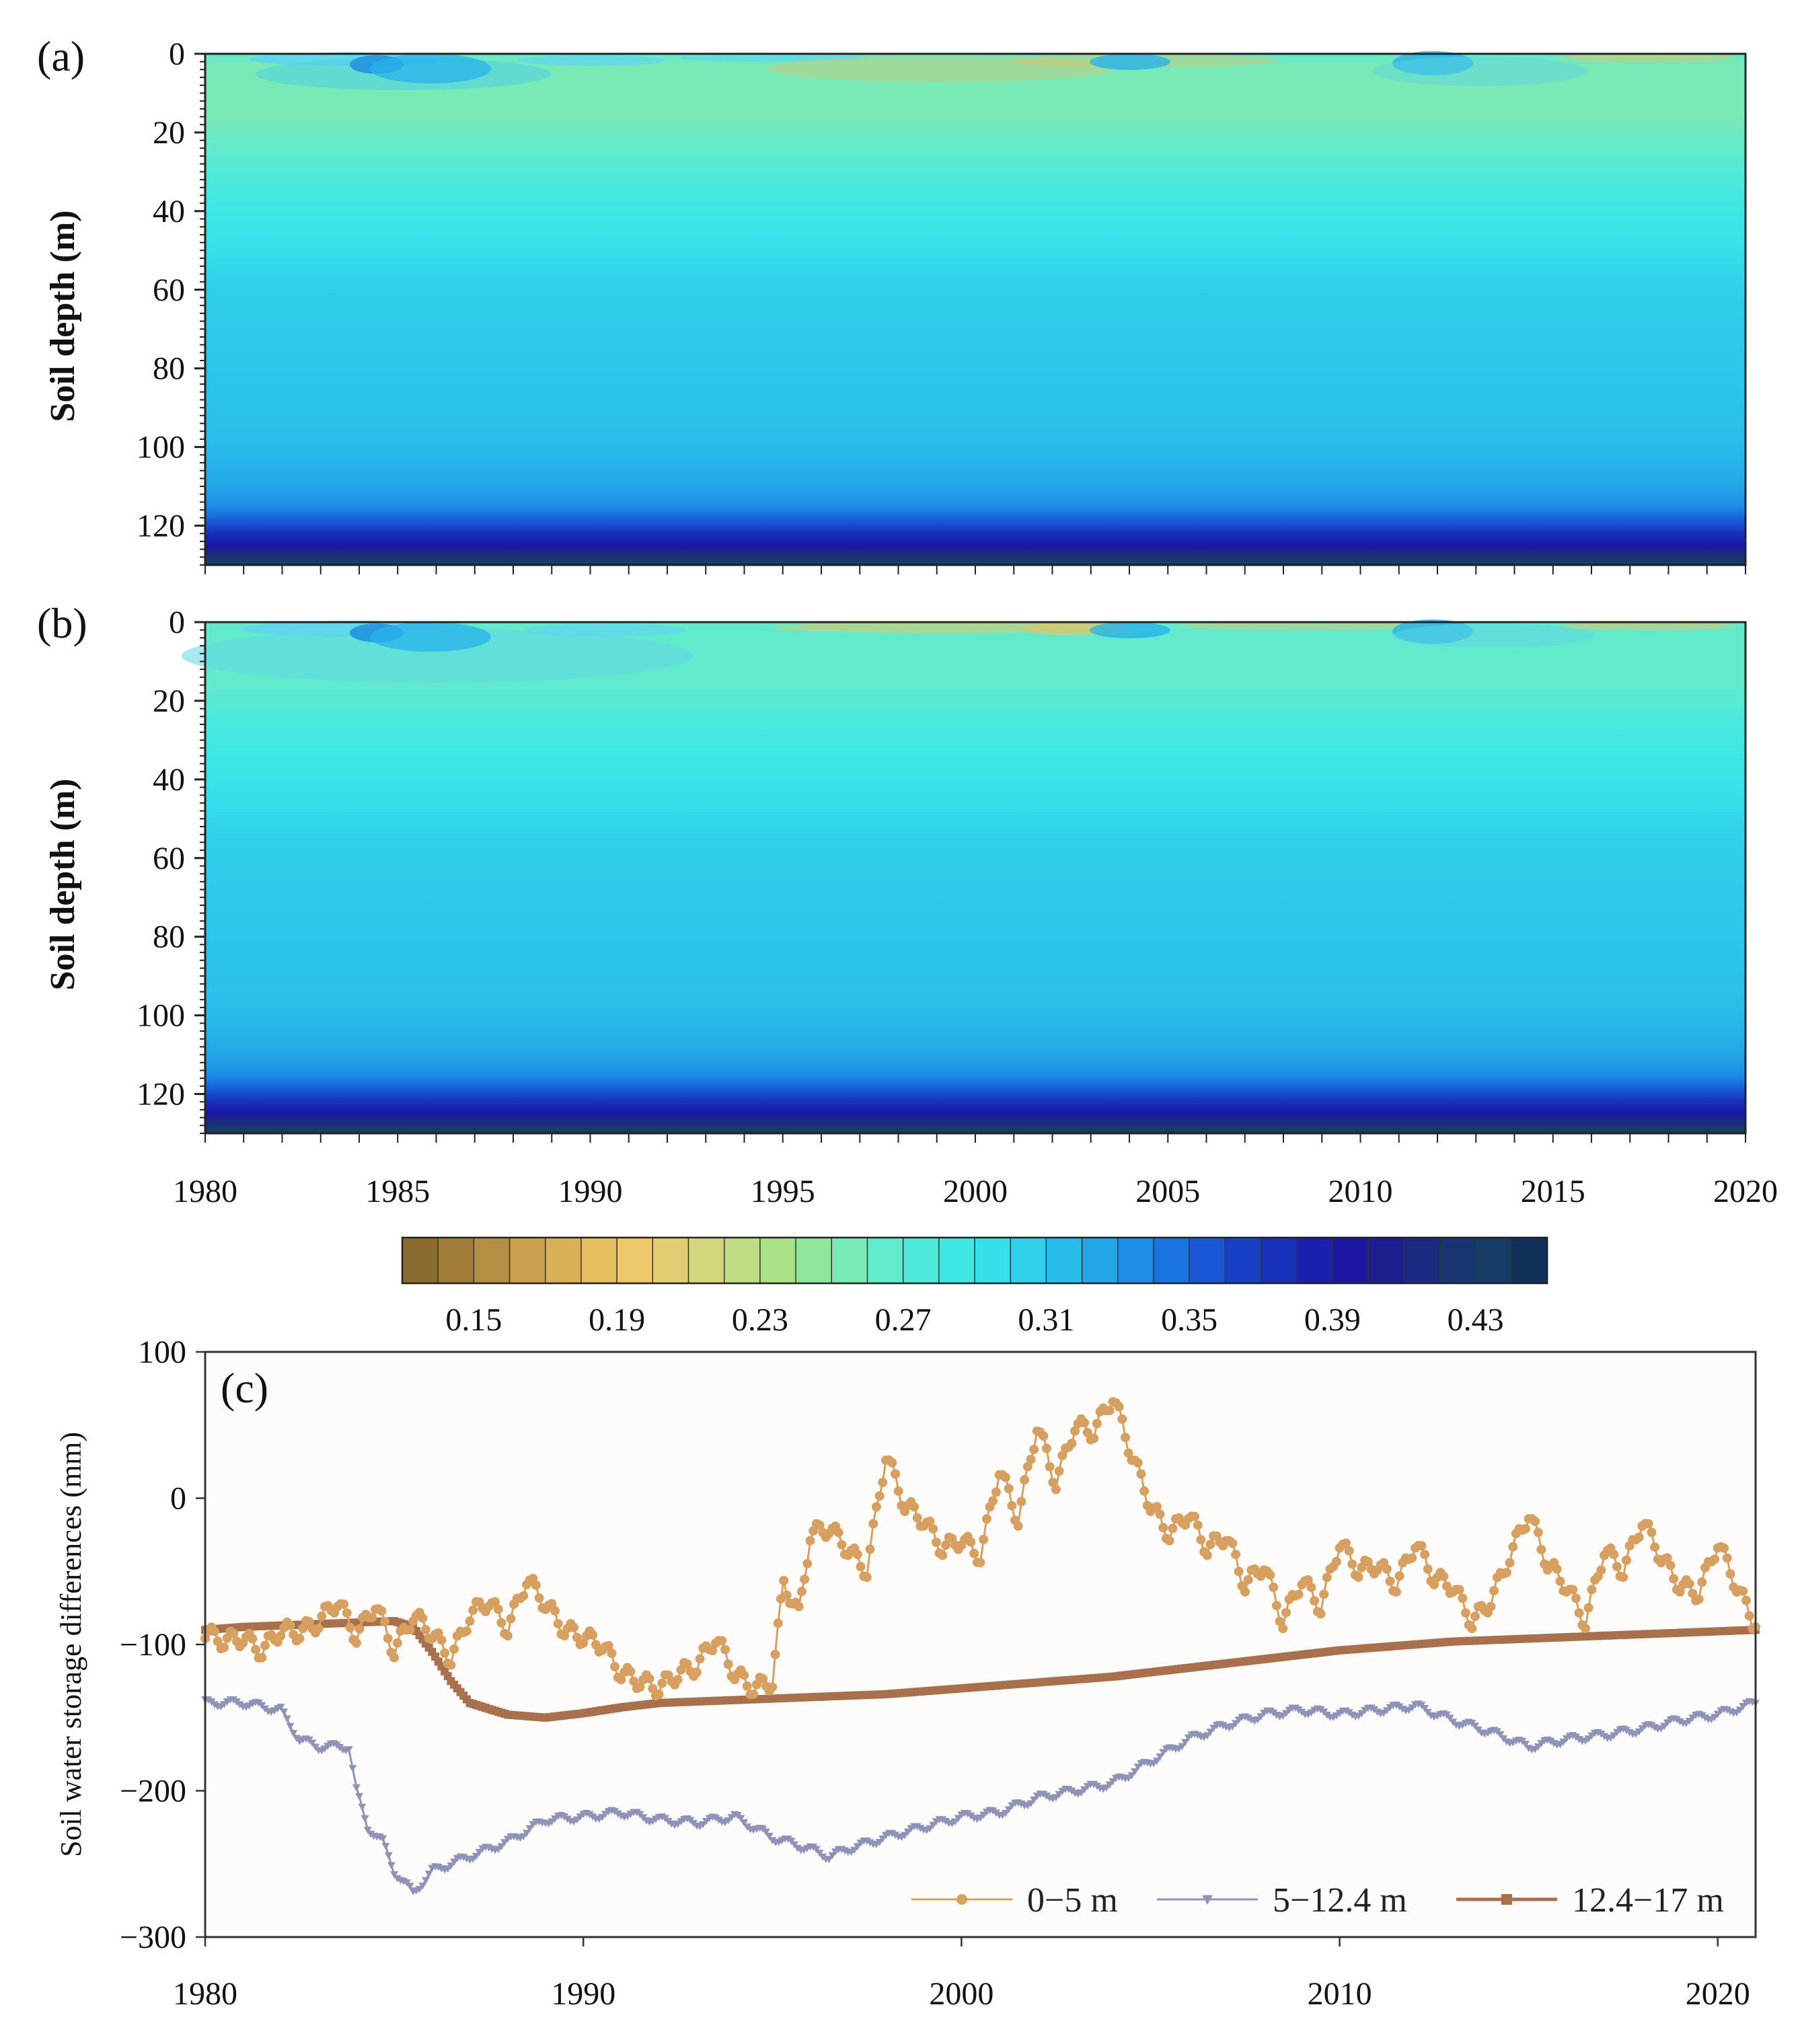 The width and height of the screenshot is (1802, 2044). What do you see at coordinates (962, 1899) in the screenshot?
I see `legend-marker` at bounding box center [962, 1899].